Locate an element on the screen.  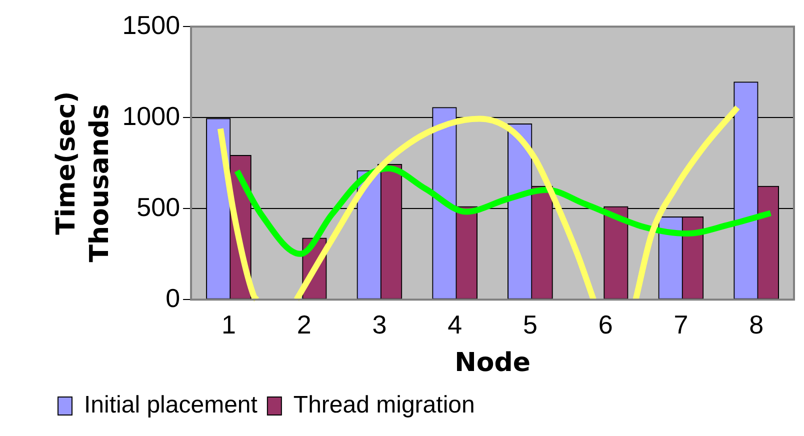
x-axis-title: Node is located at coordinates (492, 363).